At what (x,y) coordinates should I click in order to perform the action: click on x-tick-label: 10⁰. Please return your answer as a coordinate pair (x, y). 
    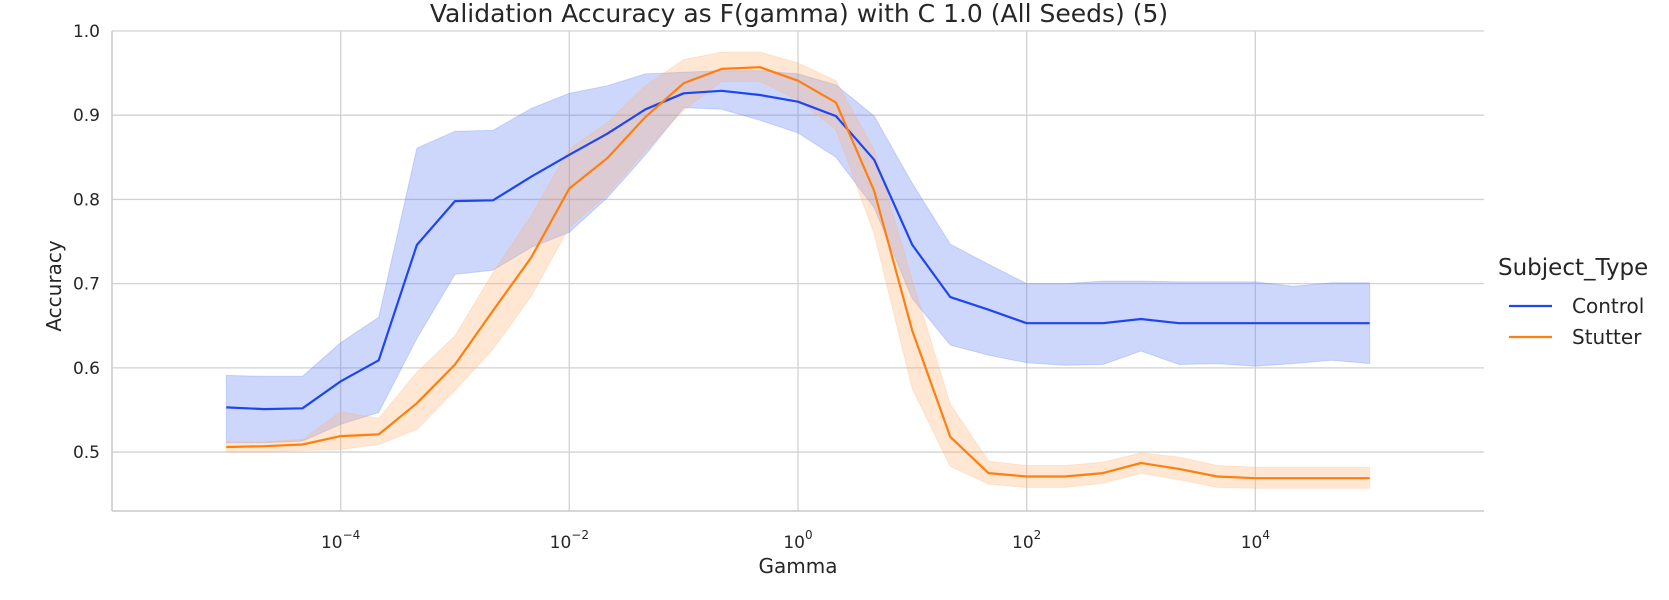
    Looking at the image, I should click on (797, 540).